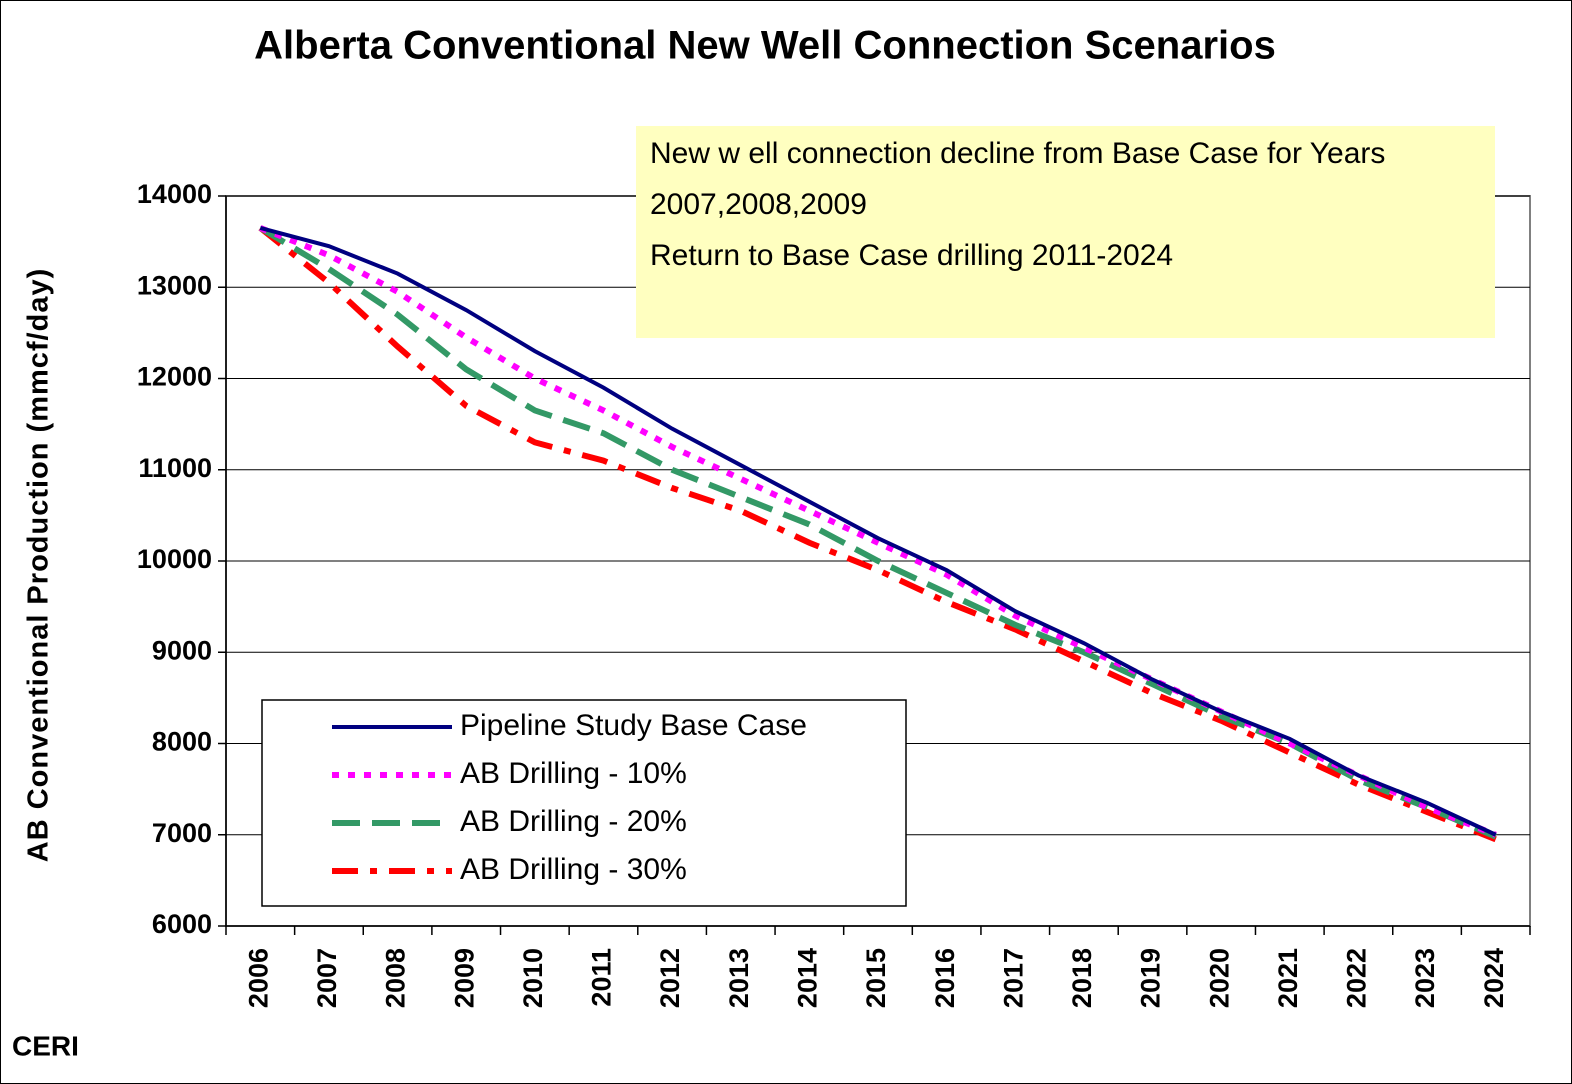 This screenshot has width=1572, height=1084. What do you see at coordinates (1357, 978) in the screenshot?
I see `x-tick-label: 2022` at bounding box center [1357, 978].